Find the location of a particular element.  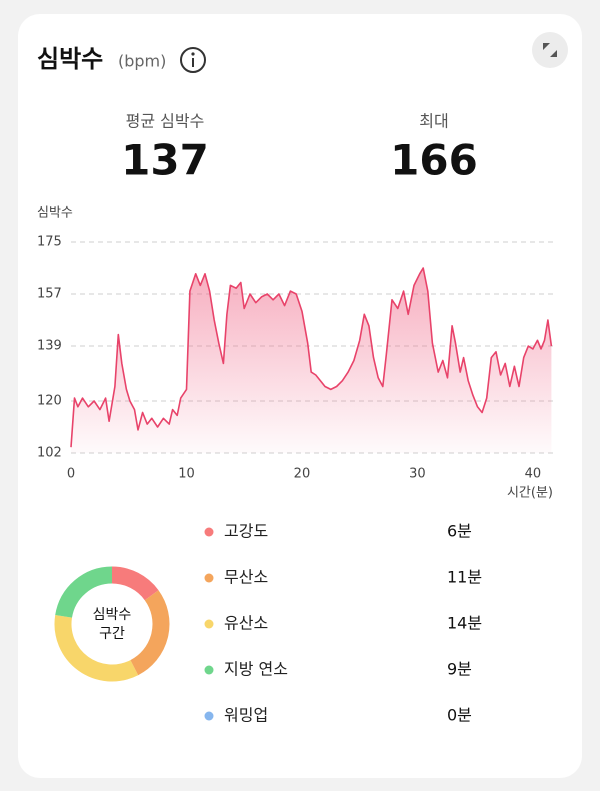

expand-button is located at coordinates (550, 50).